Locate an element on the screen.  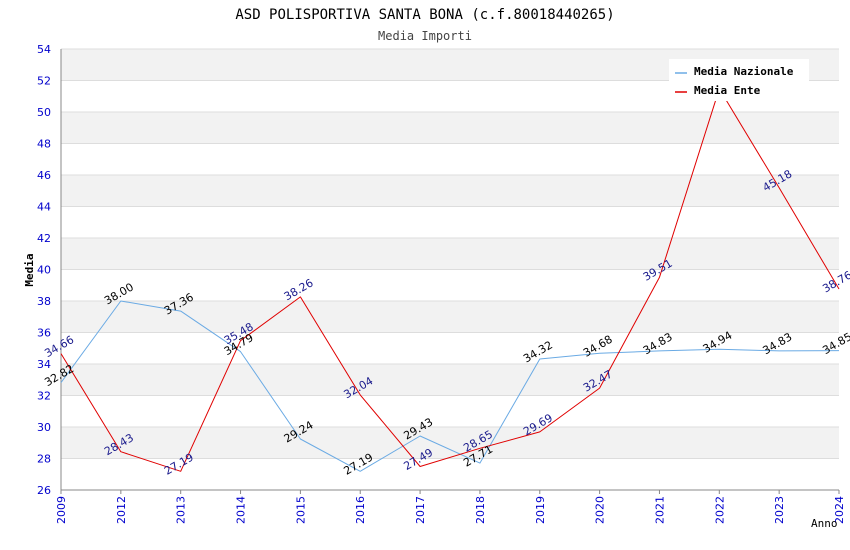
y-tick-label: 46 is located at coordinates (44, 175).